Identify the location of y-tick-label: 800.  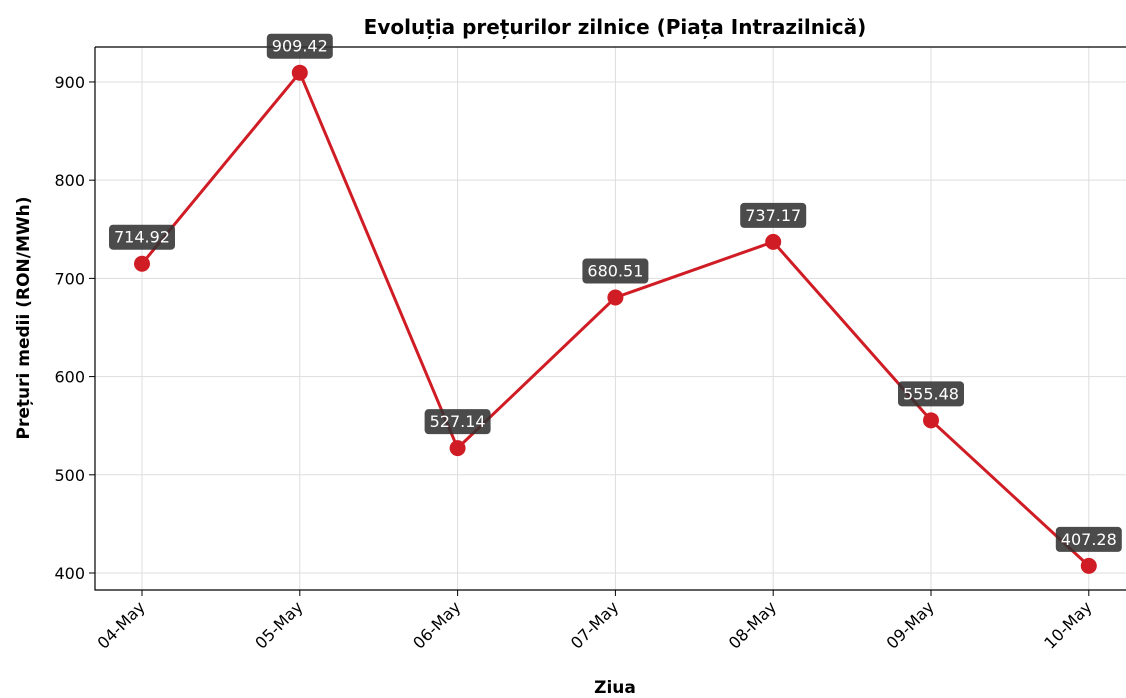
(69, 180).